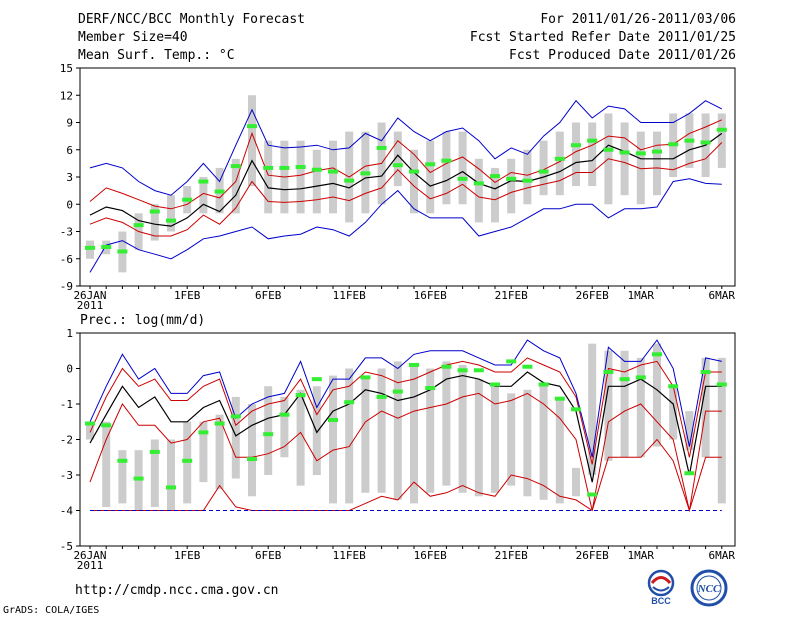 This screenshot has height=618, width=800. Describe the element at coordinates (66, 286) in the screenshot. I see `temp-y-tick-label: -9` at that location.